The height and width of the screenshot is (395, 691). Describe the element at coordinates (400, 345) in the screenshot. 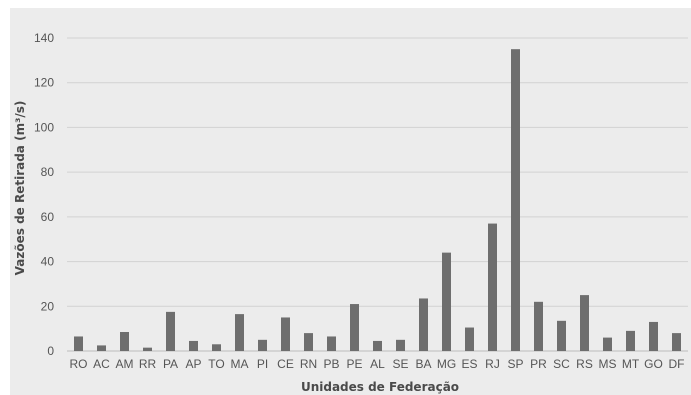

I see `bar-se` at that location.